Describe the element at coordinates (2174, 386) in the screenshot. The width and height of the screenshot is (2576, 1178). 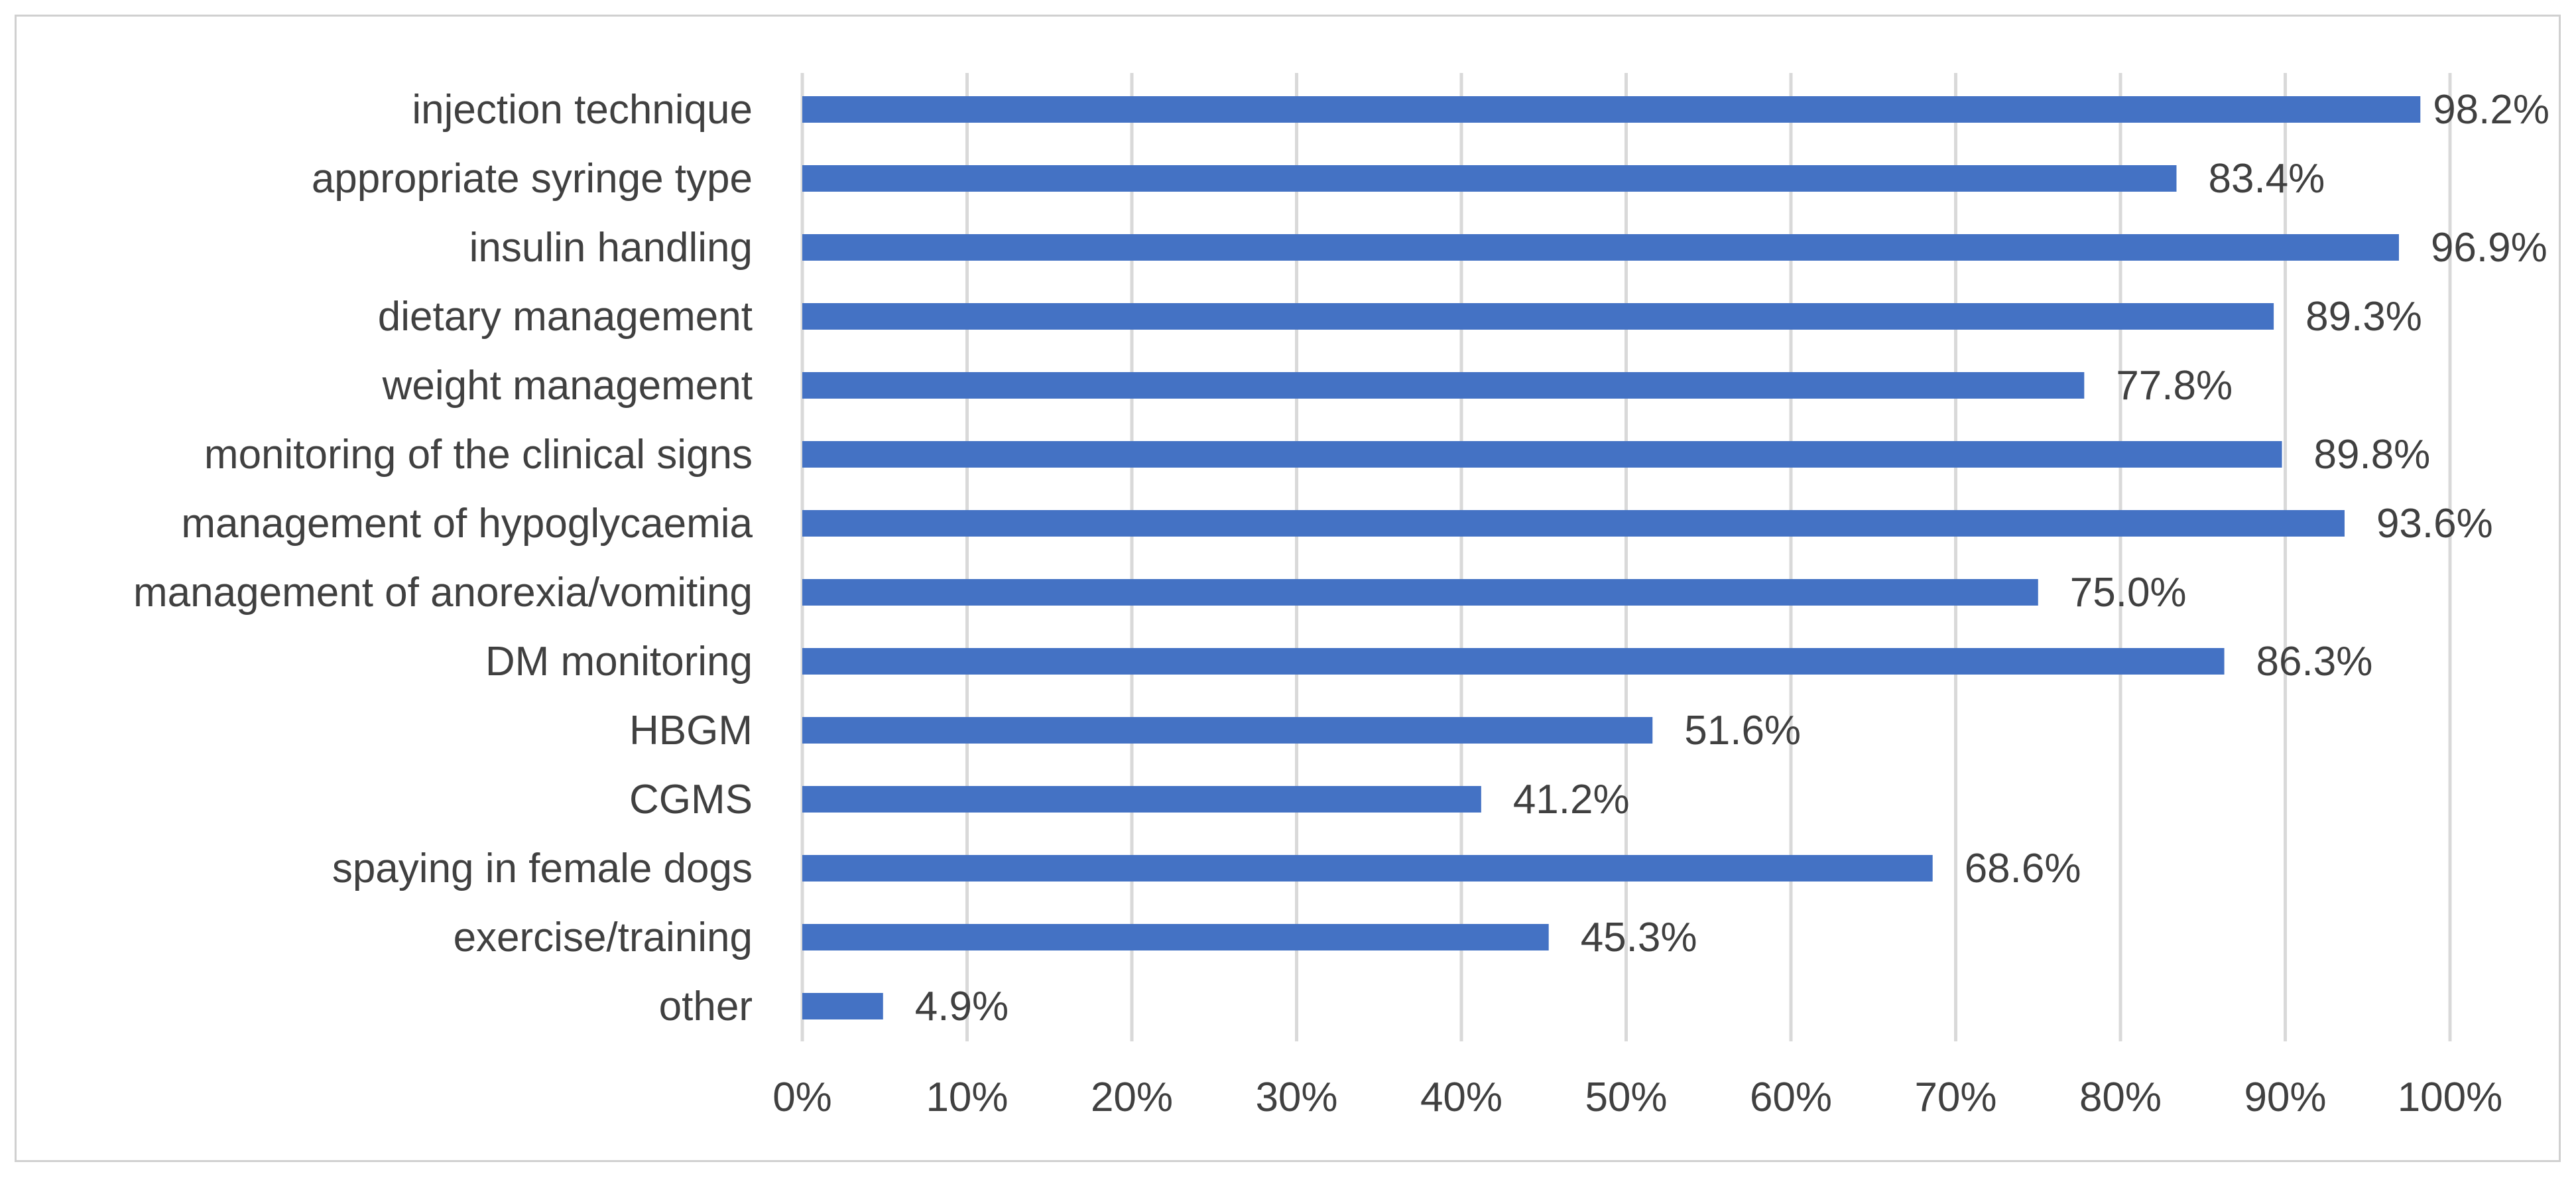
I see `data-label: 77.8%` at that location.